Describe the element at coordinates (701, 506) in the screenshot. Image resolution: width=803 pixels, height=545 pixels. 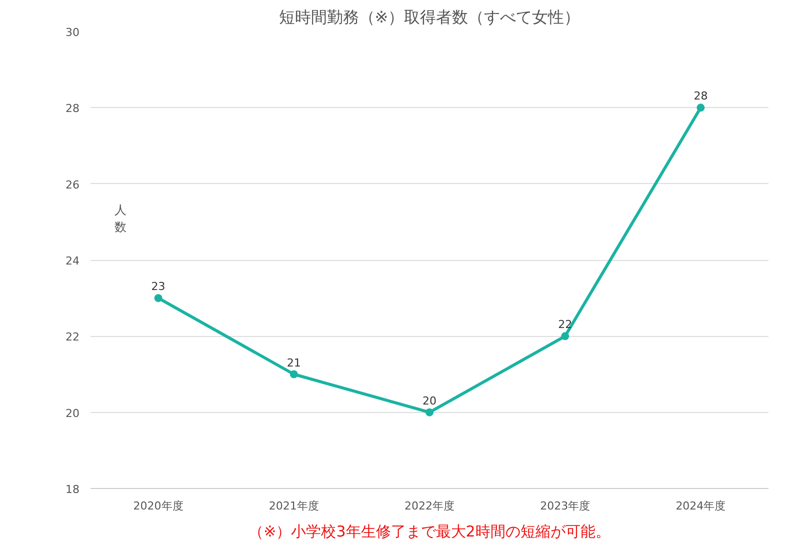
I see `x-tick-label: 2024年度` at that location.